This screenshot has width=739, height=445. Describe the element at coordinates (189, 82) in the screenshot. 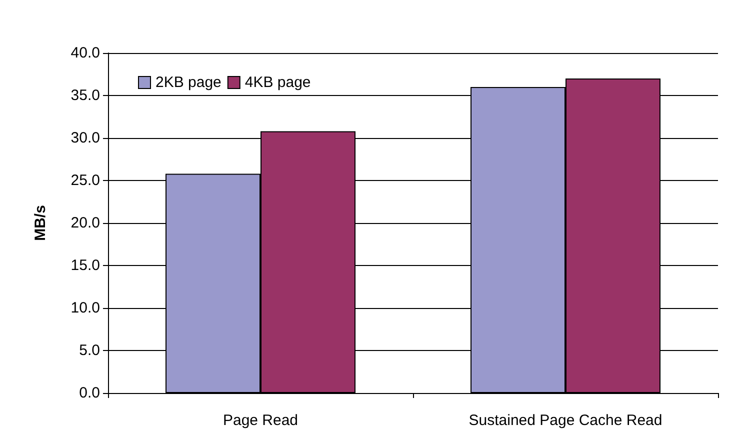

I see `legend-label: 2KB page` at that location.